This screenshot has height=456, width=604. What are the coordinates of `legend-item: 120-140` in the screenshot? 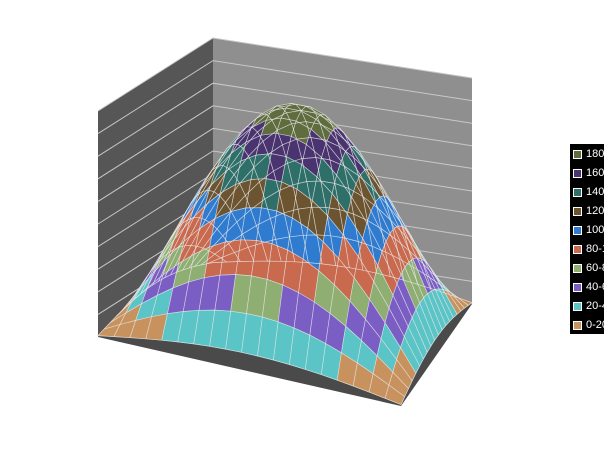 It's located at (588, 211).